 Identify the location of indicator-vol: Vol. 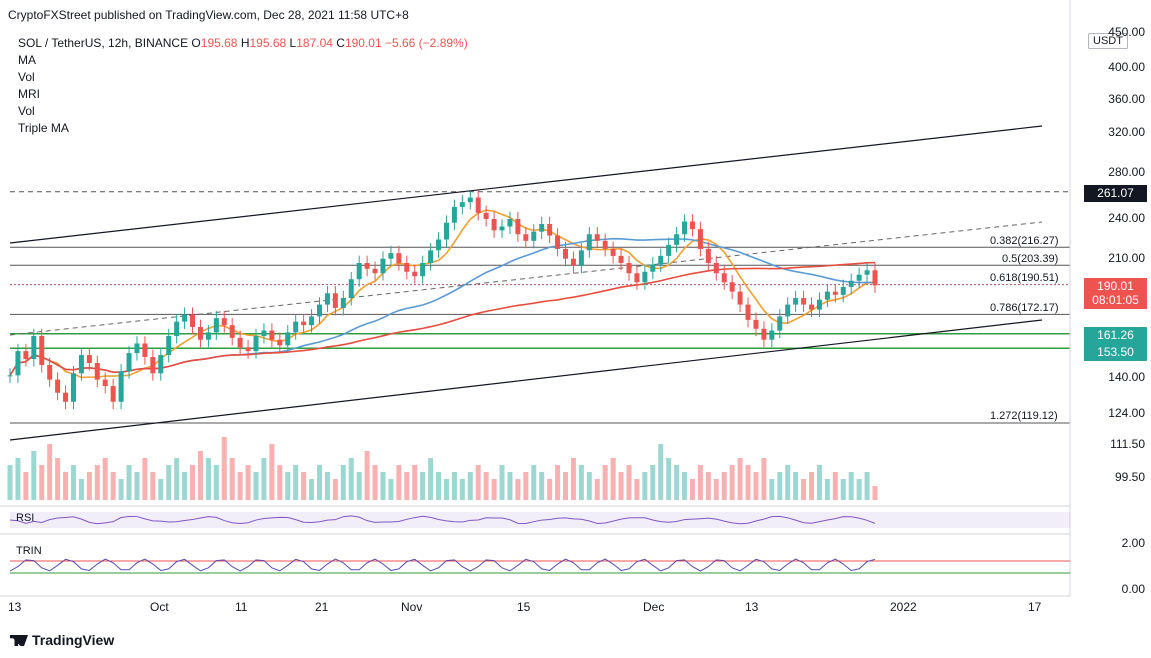
(26, 77).